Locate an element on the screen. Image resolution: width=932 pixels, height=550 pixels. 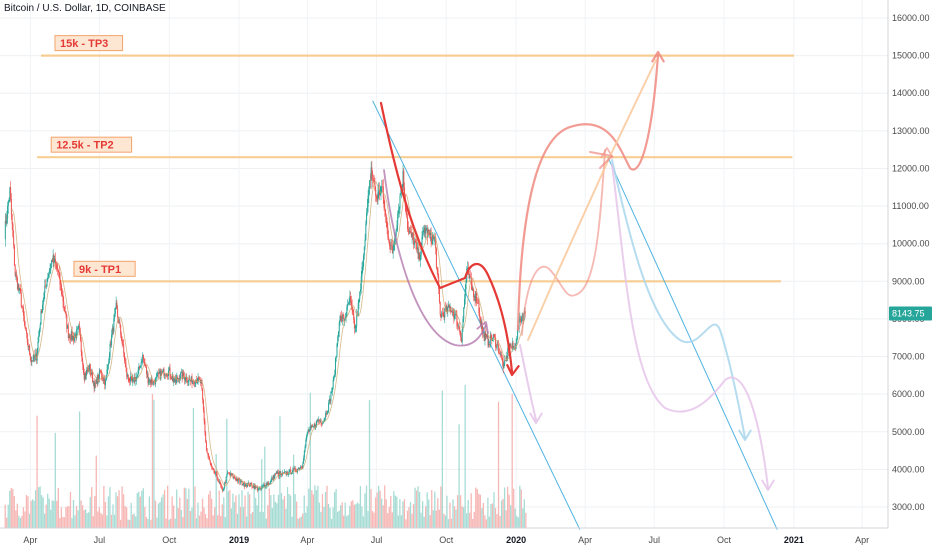
price-tick-4: 7000.00 is located at coordinates (908, 357).